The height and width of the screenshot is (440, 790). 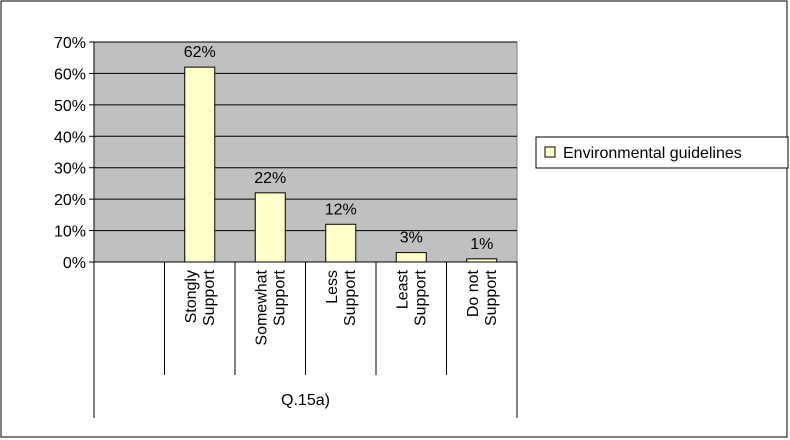 What do you see at coordinates (70, 200) in the screenshot?
I see `y-tick-label: 20%` at bounding box center [70, 200].